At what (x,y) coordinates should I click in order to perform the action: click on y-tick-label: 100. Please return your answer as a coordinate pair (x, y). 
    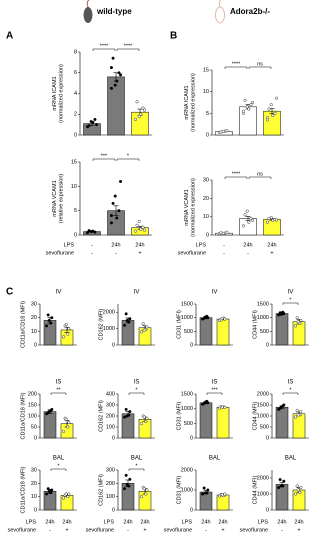
    Looking at the image, I should click on (32, 416).